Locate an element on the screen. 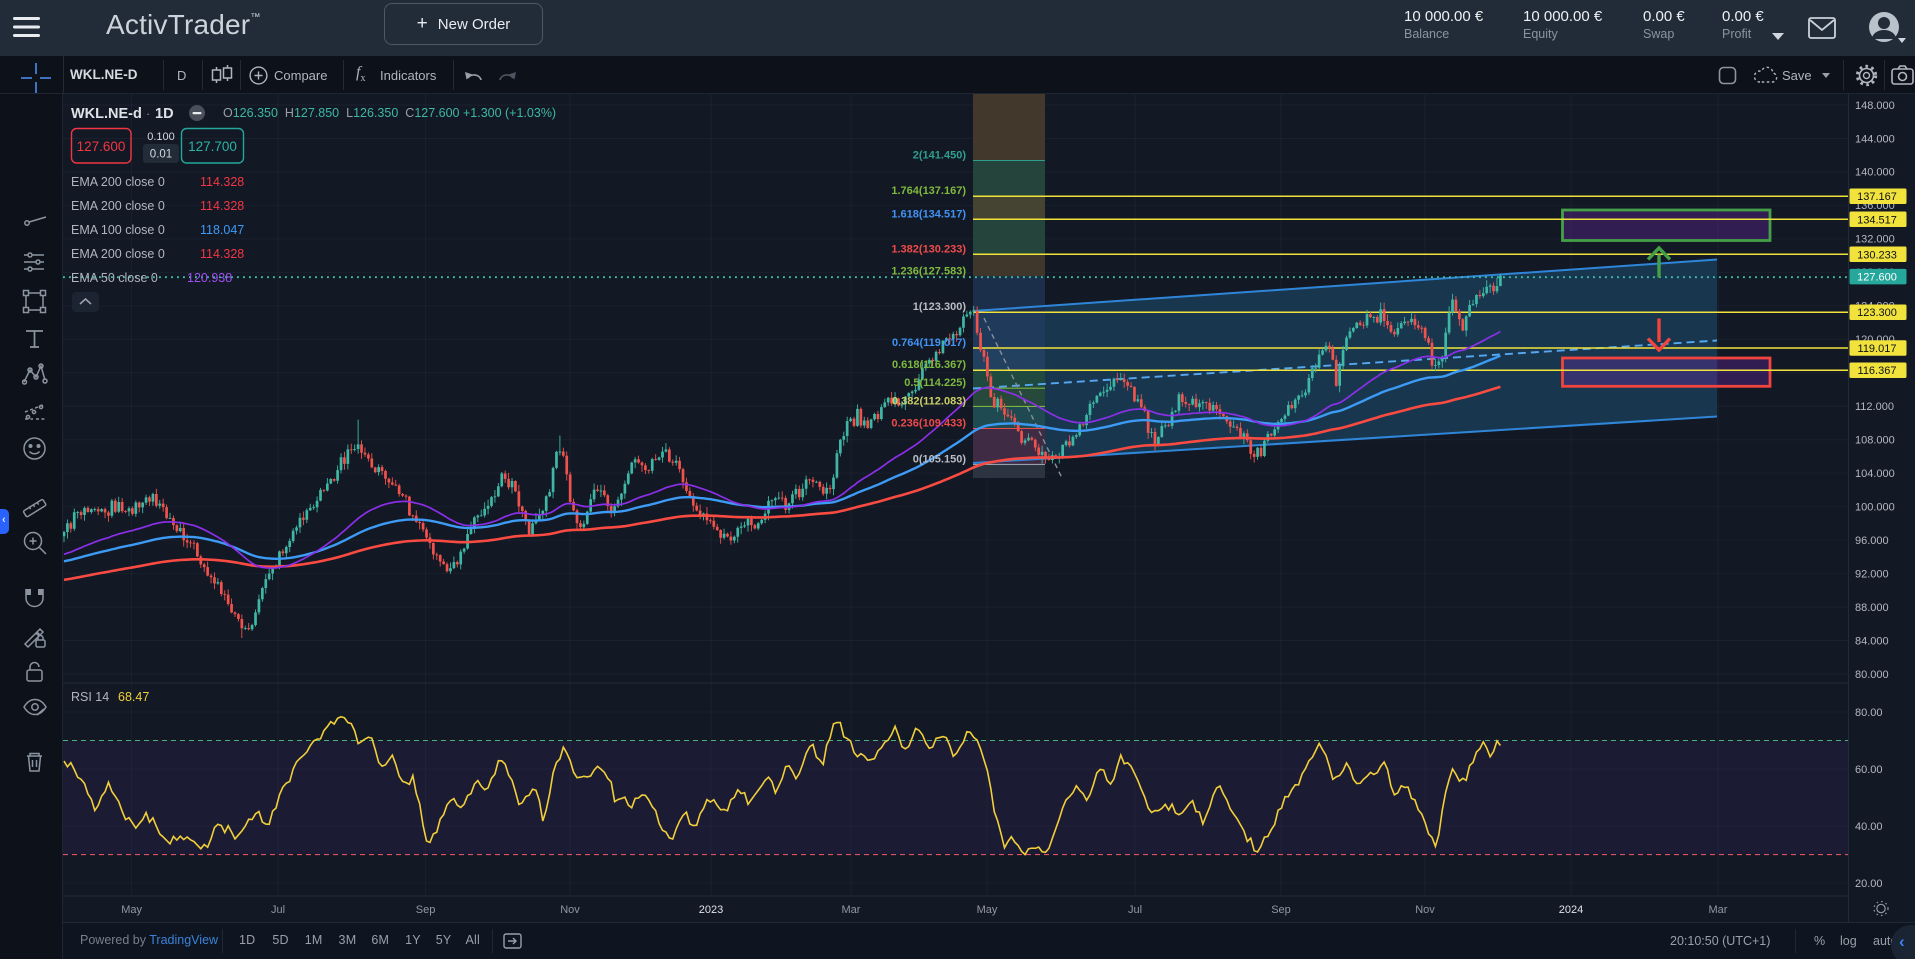  svg-text: 0(105.150) is located at coordinates (940, 459).